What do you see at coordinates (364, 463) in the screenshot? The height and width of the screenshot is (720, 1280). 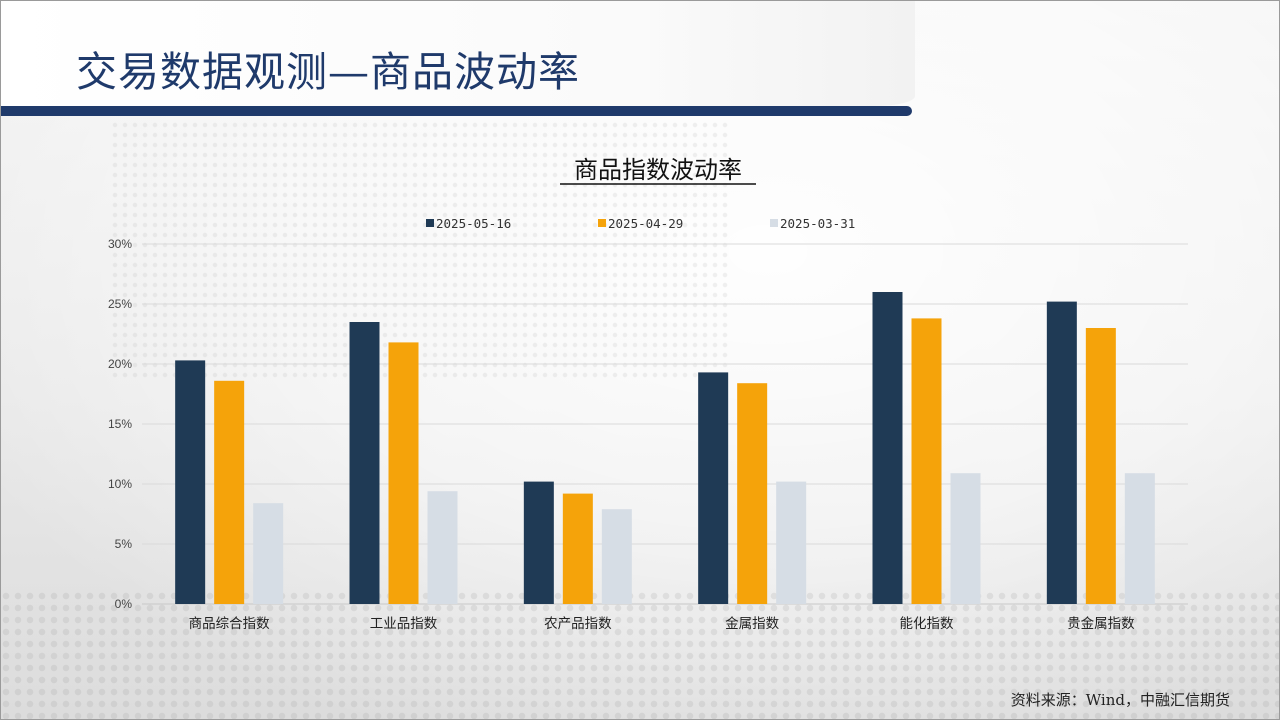 I see `bar-2025-05-16-工业品指数` at bounding box center [364, 463].